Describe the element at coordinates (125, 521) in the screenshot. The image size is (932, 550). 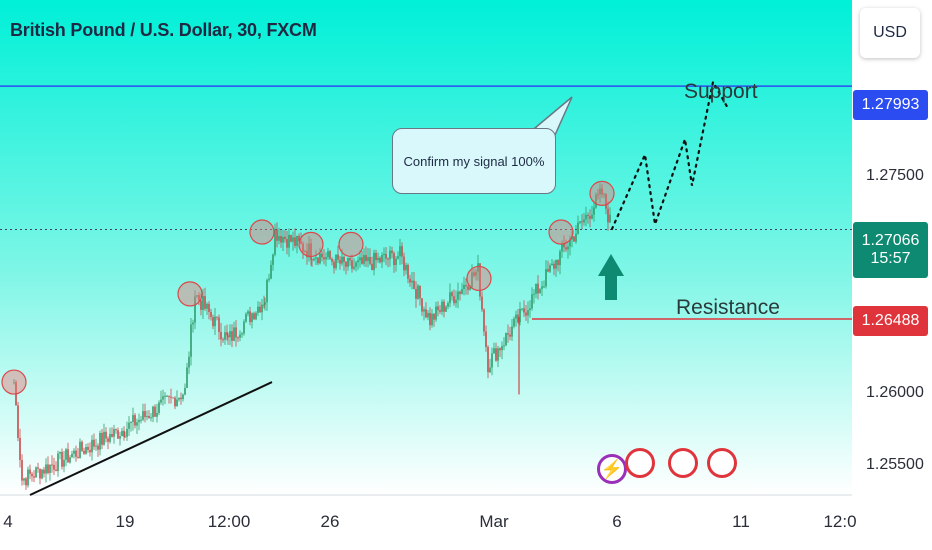
I see `x-tick-label: 19` at that location.